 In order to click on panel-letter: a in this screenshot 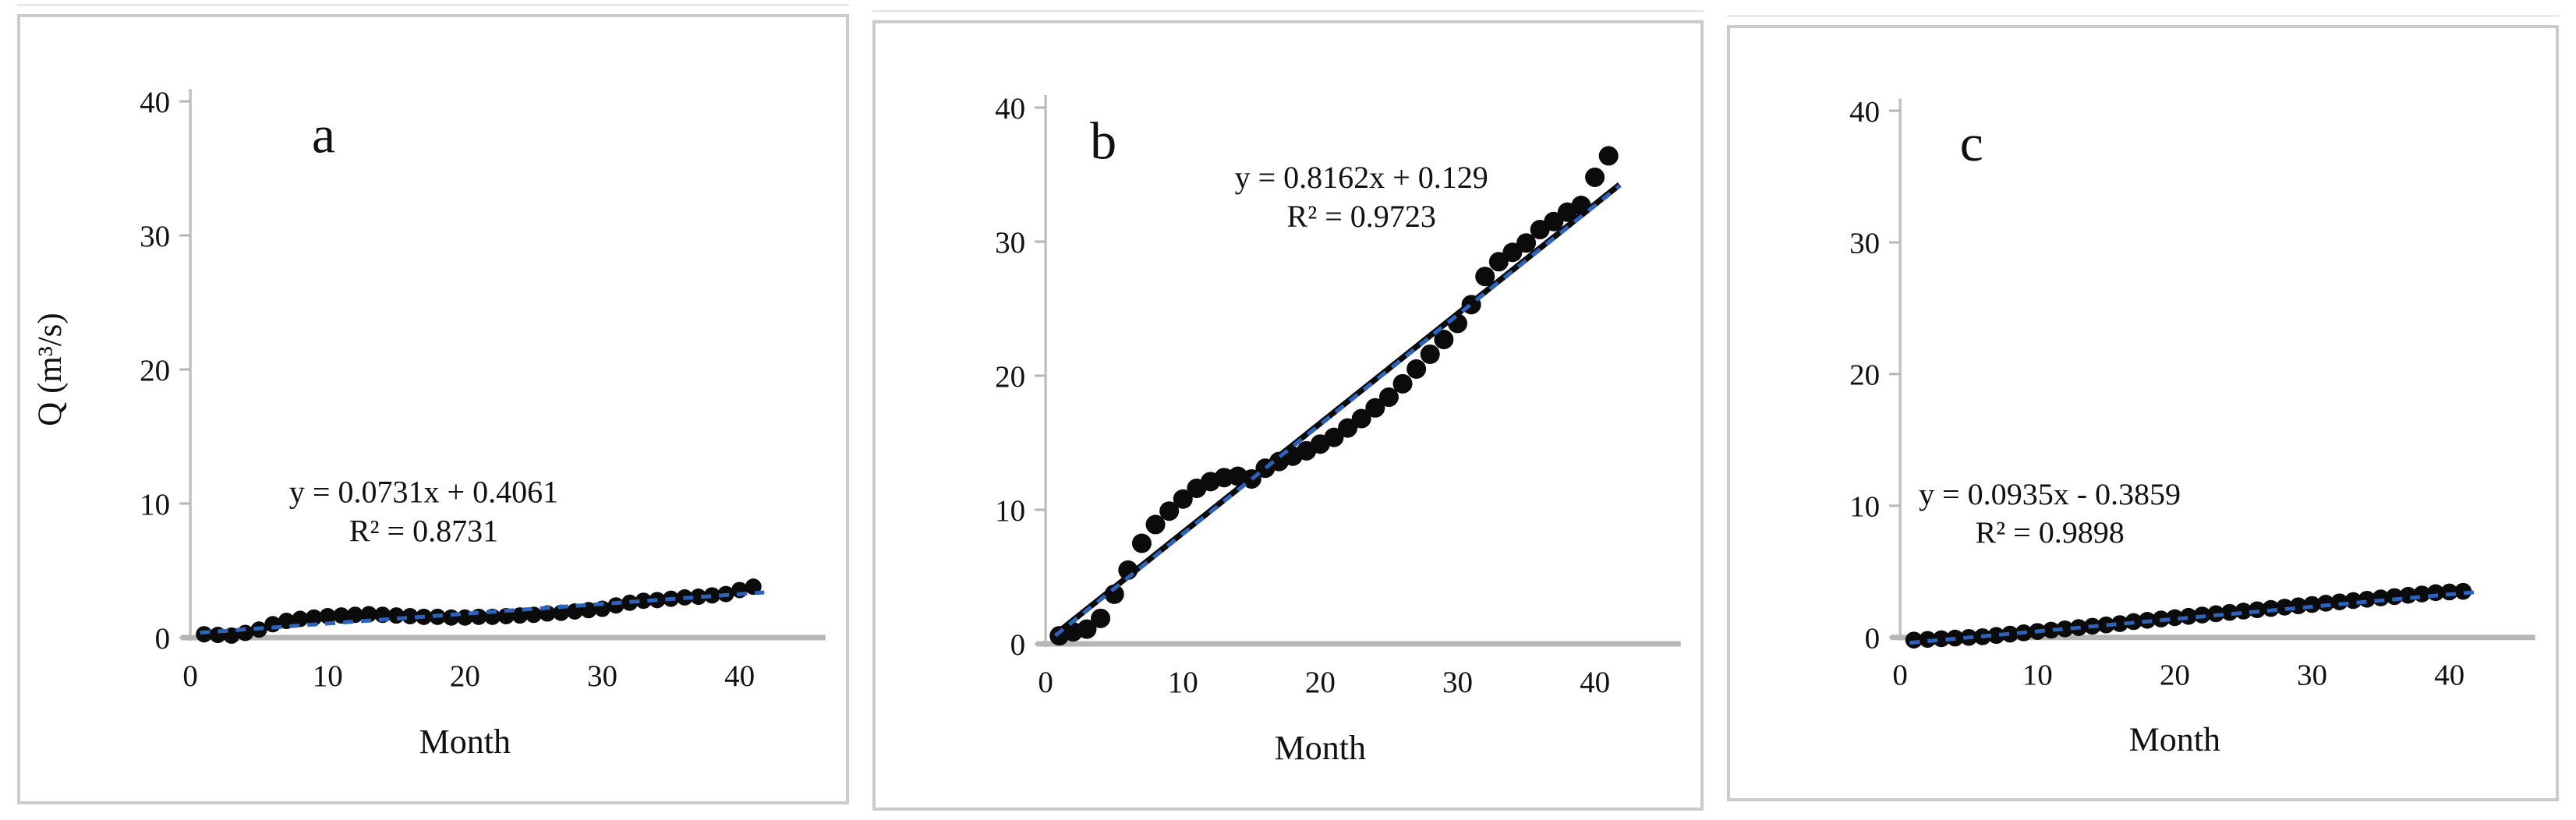, I will do `click(323, 134)`.